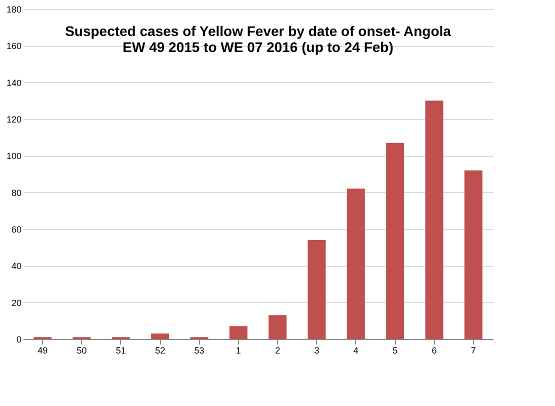 This screenshot has width=555, height=406. Describe the element at coordinates (43, 351) in the screenshot. I see `x-tick-label: 49` at that location.